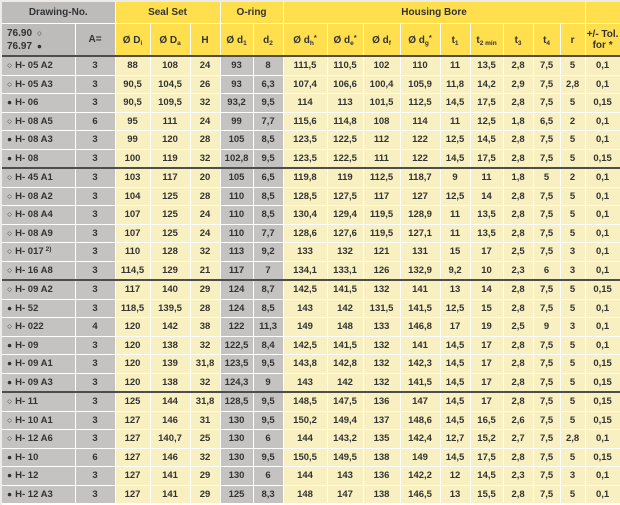 The height and width of the screenshot is (505, 620). What do you see at coordinates (133, 103) in the screenshot?
I see `value-cell: 90,5` at bounding box center [133, 103].